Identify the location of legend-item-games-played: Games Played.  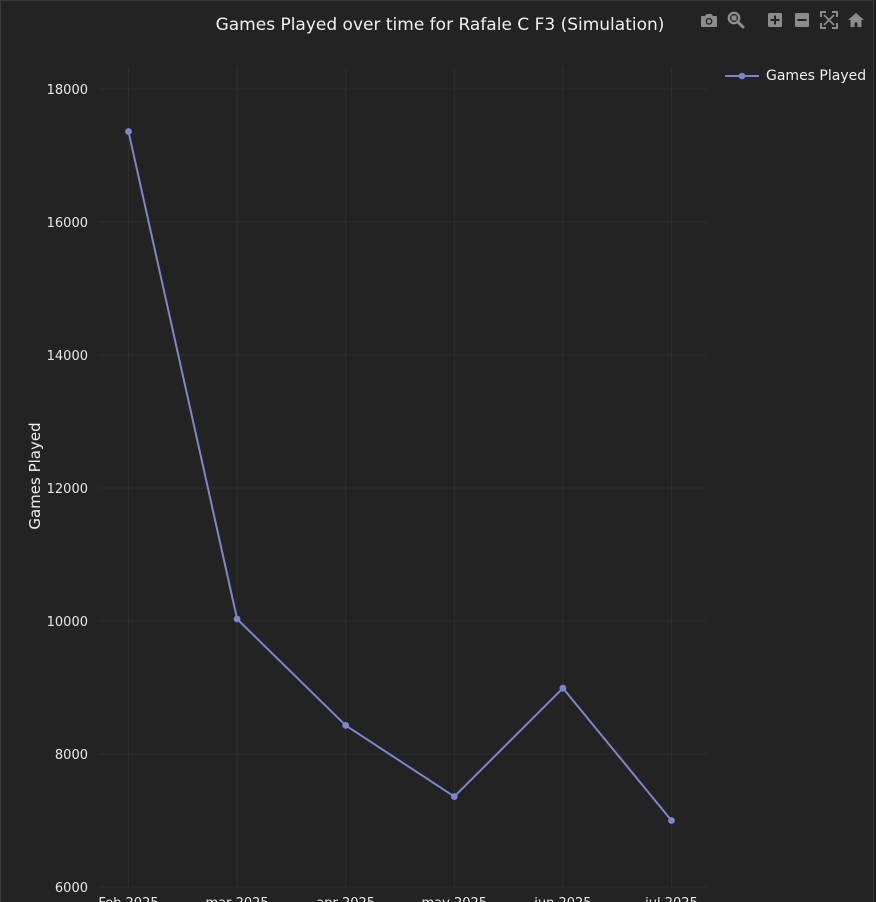
(795, 76).